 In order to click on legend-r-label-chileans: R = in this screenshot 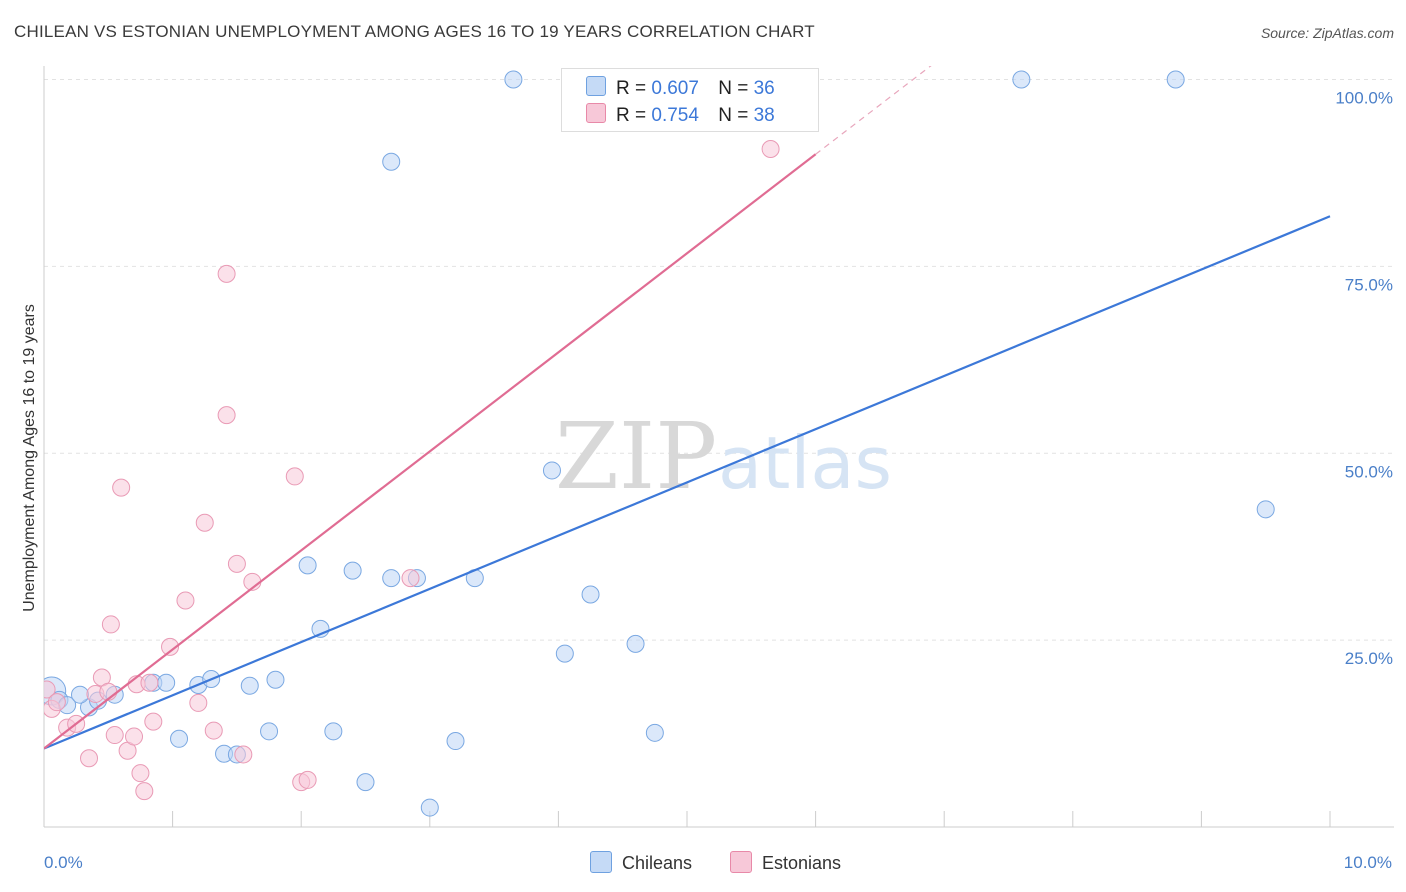, I will do `click(631, 88)`.